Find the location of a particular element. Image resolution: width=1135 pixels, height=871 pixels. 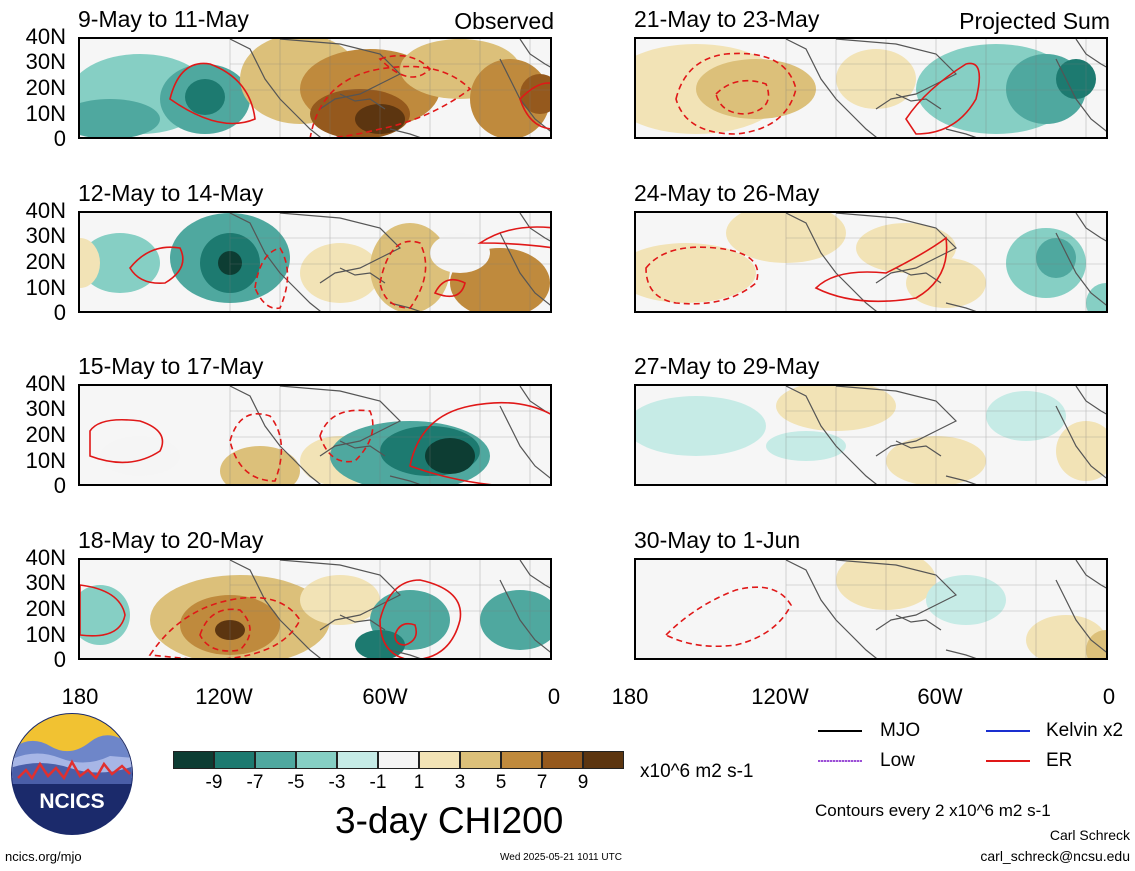

lon-label: 0 is located at coordinates (554, 696).